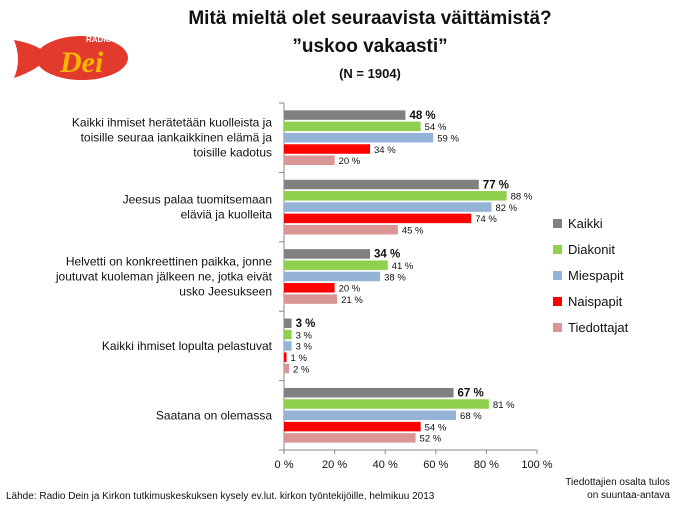 The height and width of the screenshot is (507, 676). I want to click on x-tick-label: 0 %, so click(284, 465).